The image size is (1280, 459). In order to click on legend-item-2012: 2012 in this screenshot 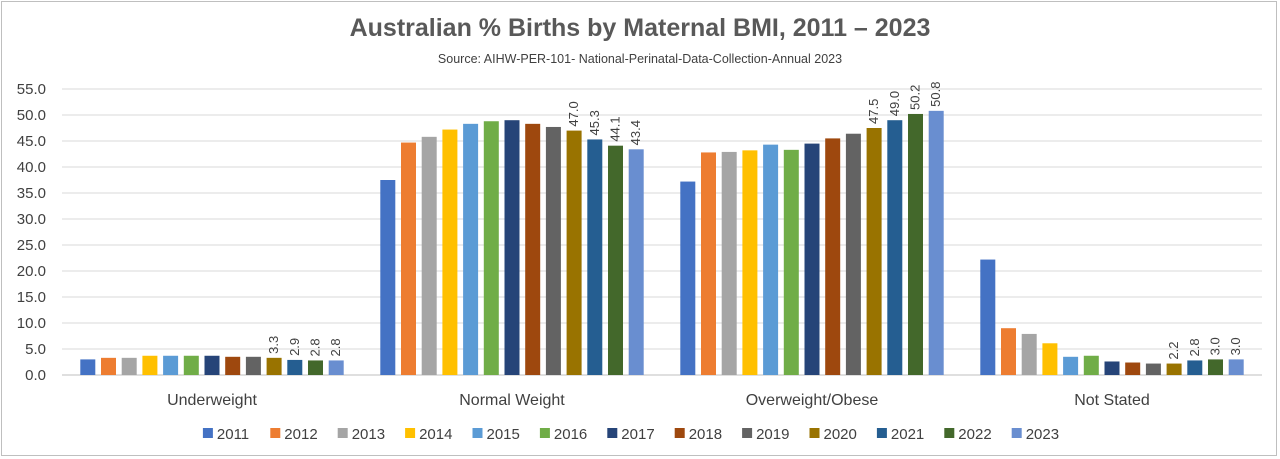, I will do `click(294, 434)`.